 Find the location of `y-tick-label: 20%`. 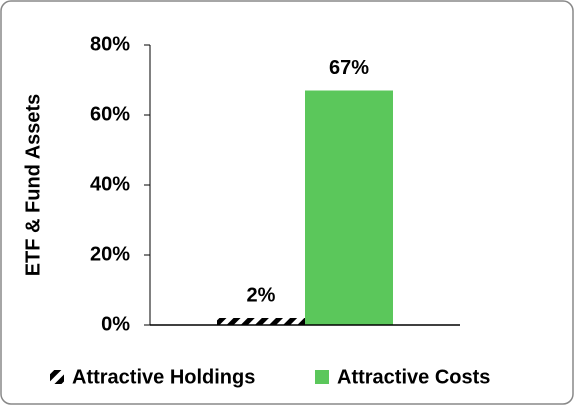

y-tick-label: 20% is located at coordinates (110, 254).